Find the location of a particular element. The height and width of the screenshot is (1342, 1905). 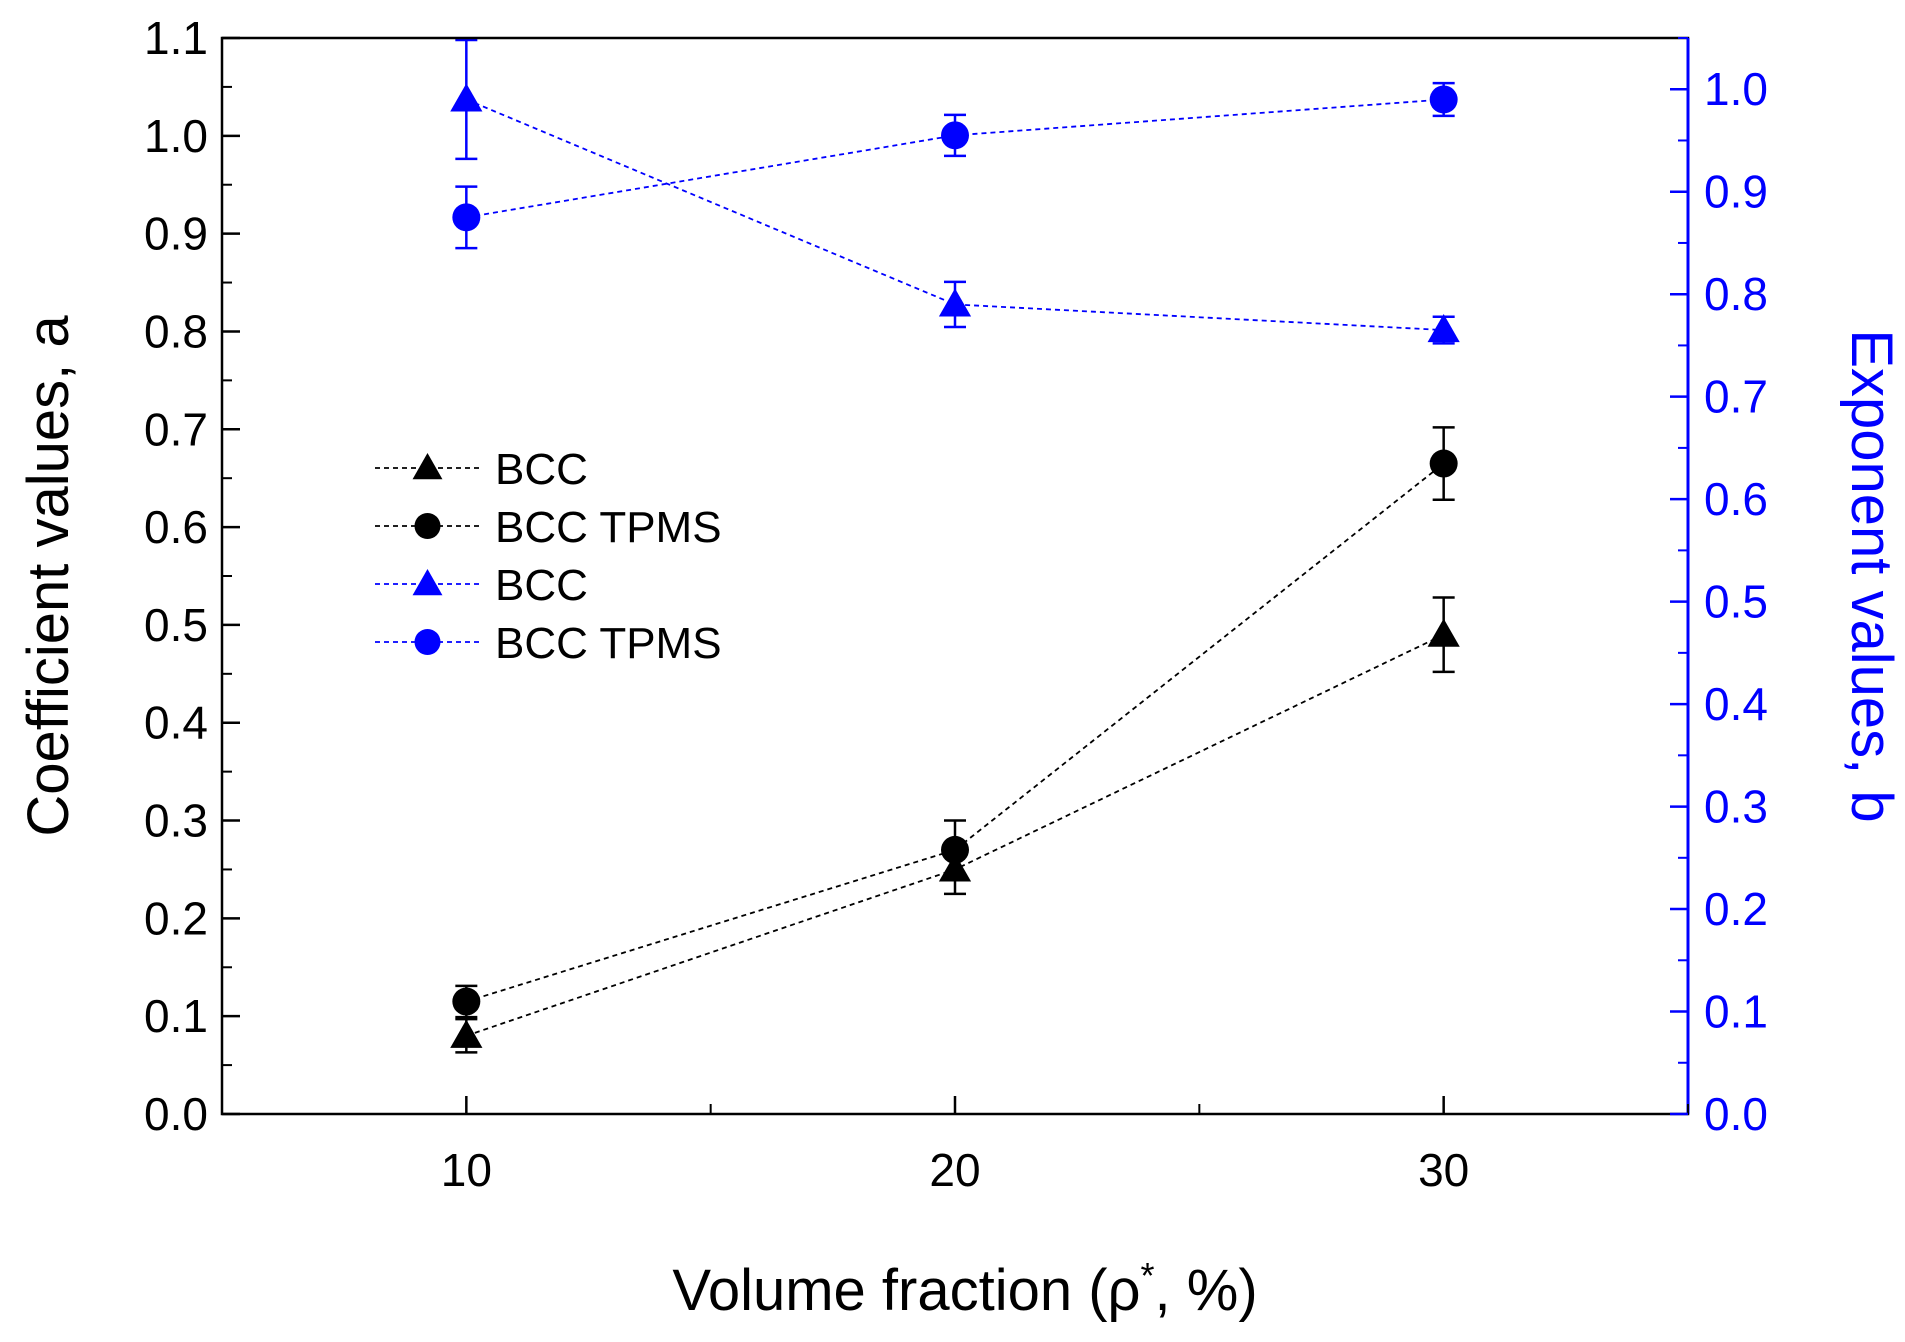

y-right-tick-label: 0.7 is located at coordinates (1736, 397).